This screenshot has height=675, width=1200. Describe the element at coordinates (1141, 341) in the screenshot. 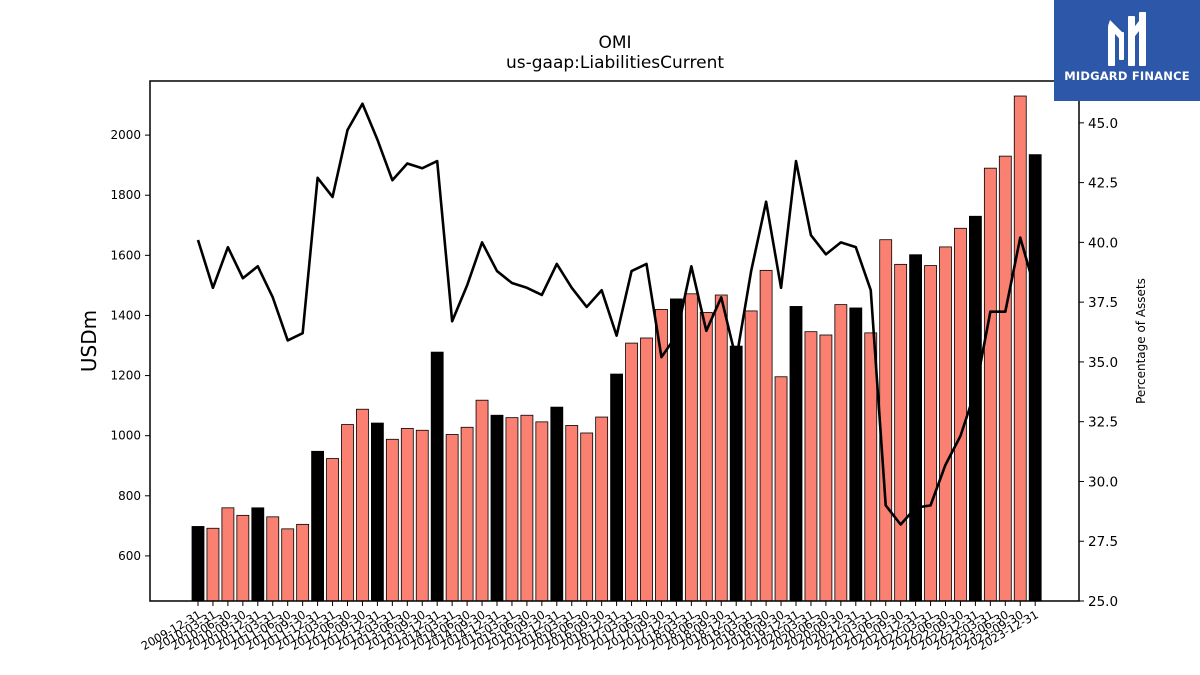

I see `y2-axis-label: Percentage of Assets` at that location.